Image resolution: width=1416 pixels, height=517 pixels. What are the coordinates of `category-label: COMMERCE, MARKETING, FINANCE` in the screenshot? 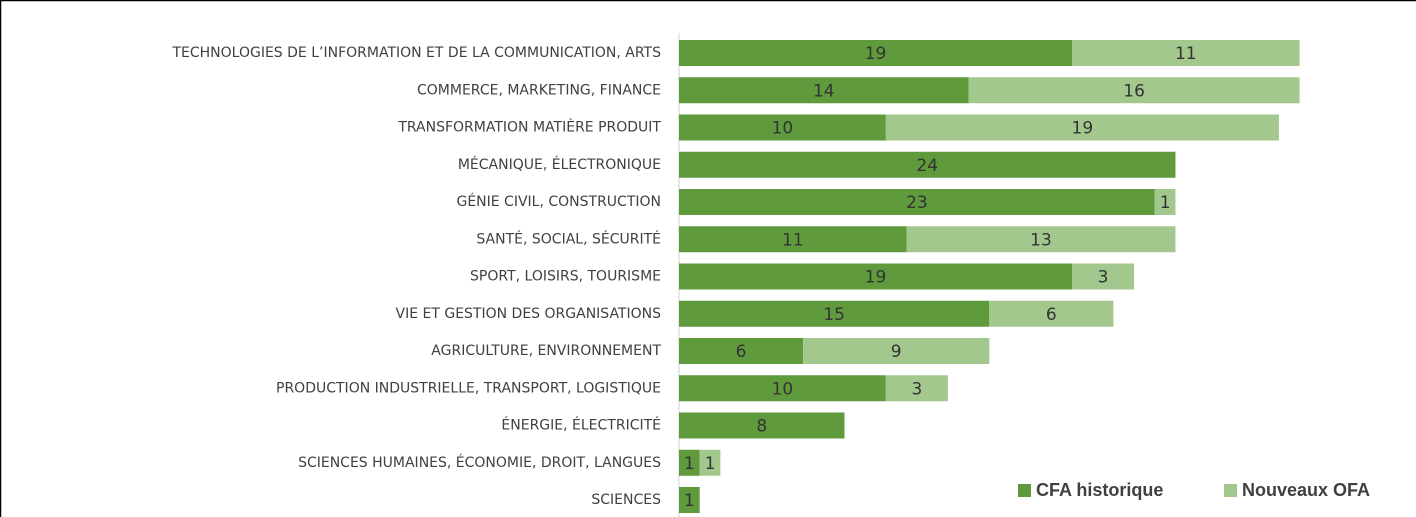 It's located at (539, 90).